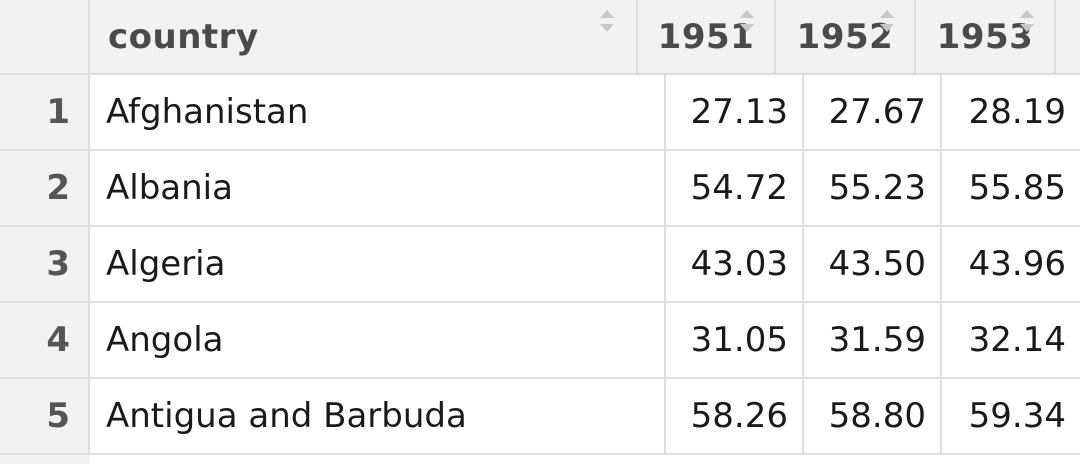 This screenshot has width=1080, height=464. What do you see at coordinates (45, 112) in the screenshot?
I see `row-index: 1` at bounding box center [45, 112].